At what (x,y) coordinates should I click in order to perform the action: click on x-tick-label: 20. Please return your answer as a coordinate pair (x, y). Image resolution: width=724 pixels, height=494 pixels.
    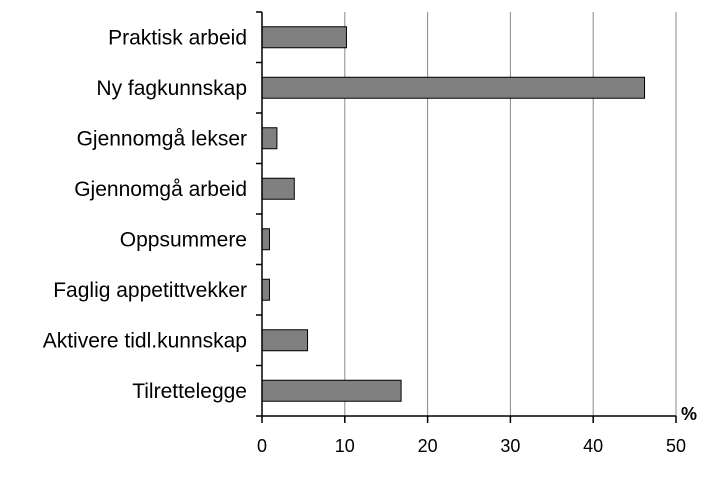
    Looking at the image, I should click on (428, 446).